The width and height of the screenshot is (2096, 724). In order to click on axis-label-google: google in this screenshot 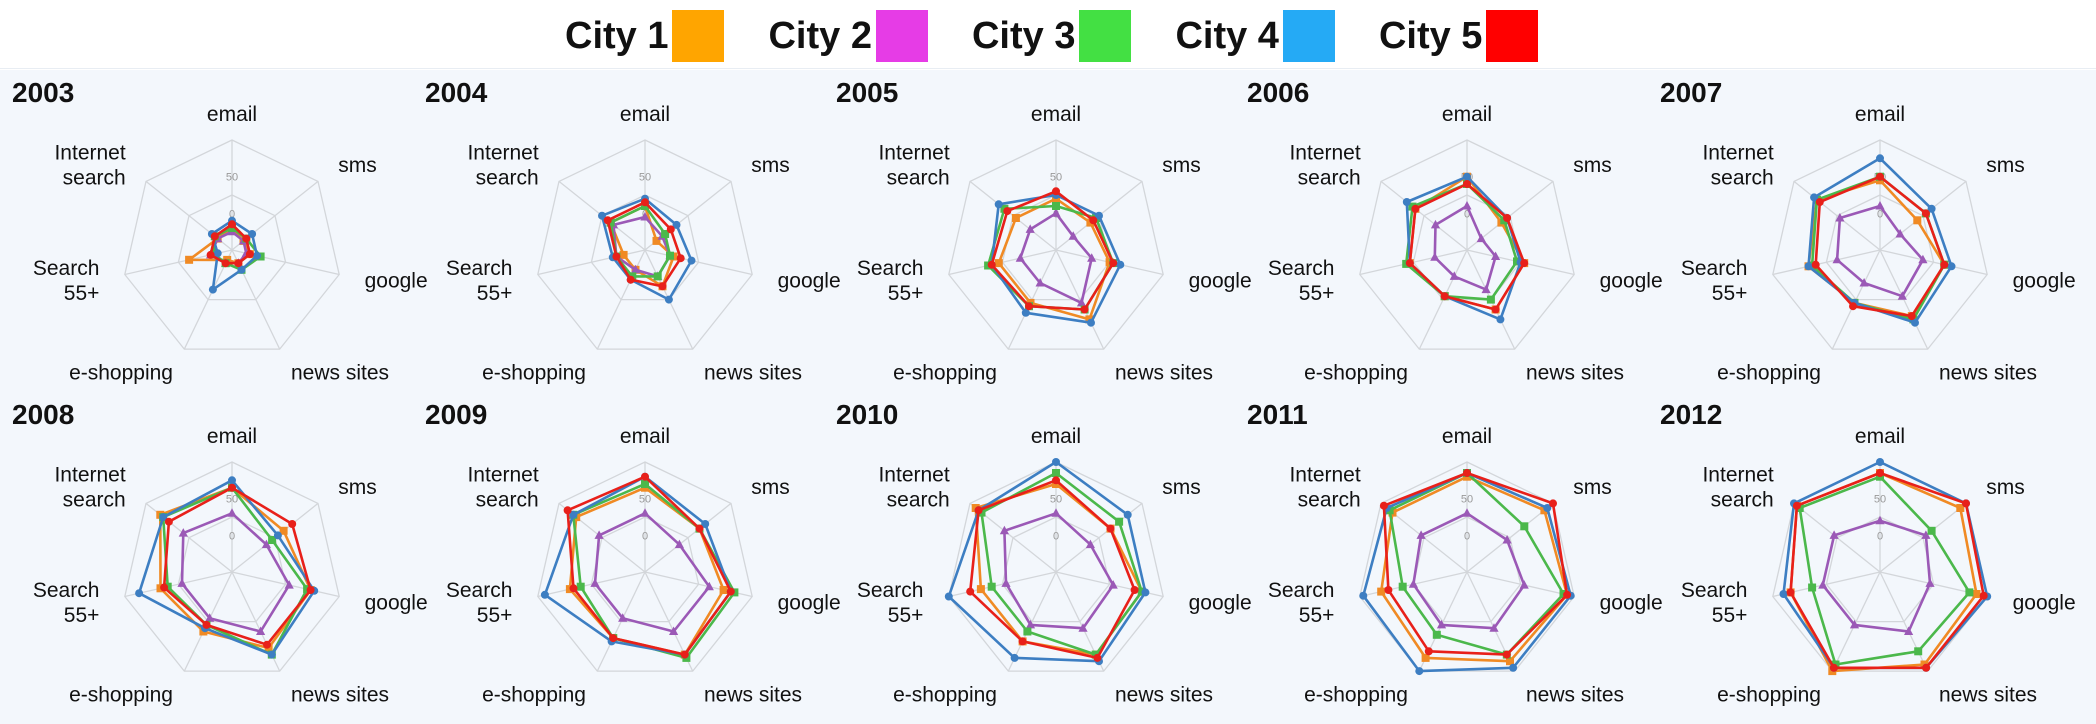, I will do `click(2044, 602)`.